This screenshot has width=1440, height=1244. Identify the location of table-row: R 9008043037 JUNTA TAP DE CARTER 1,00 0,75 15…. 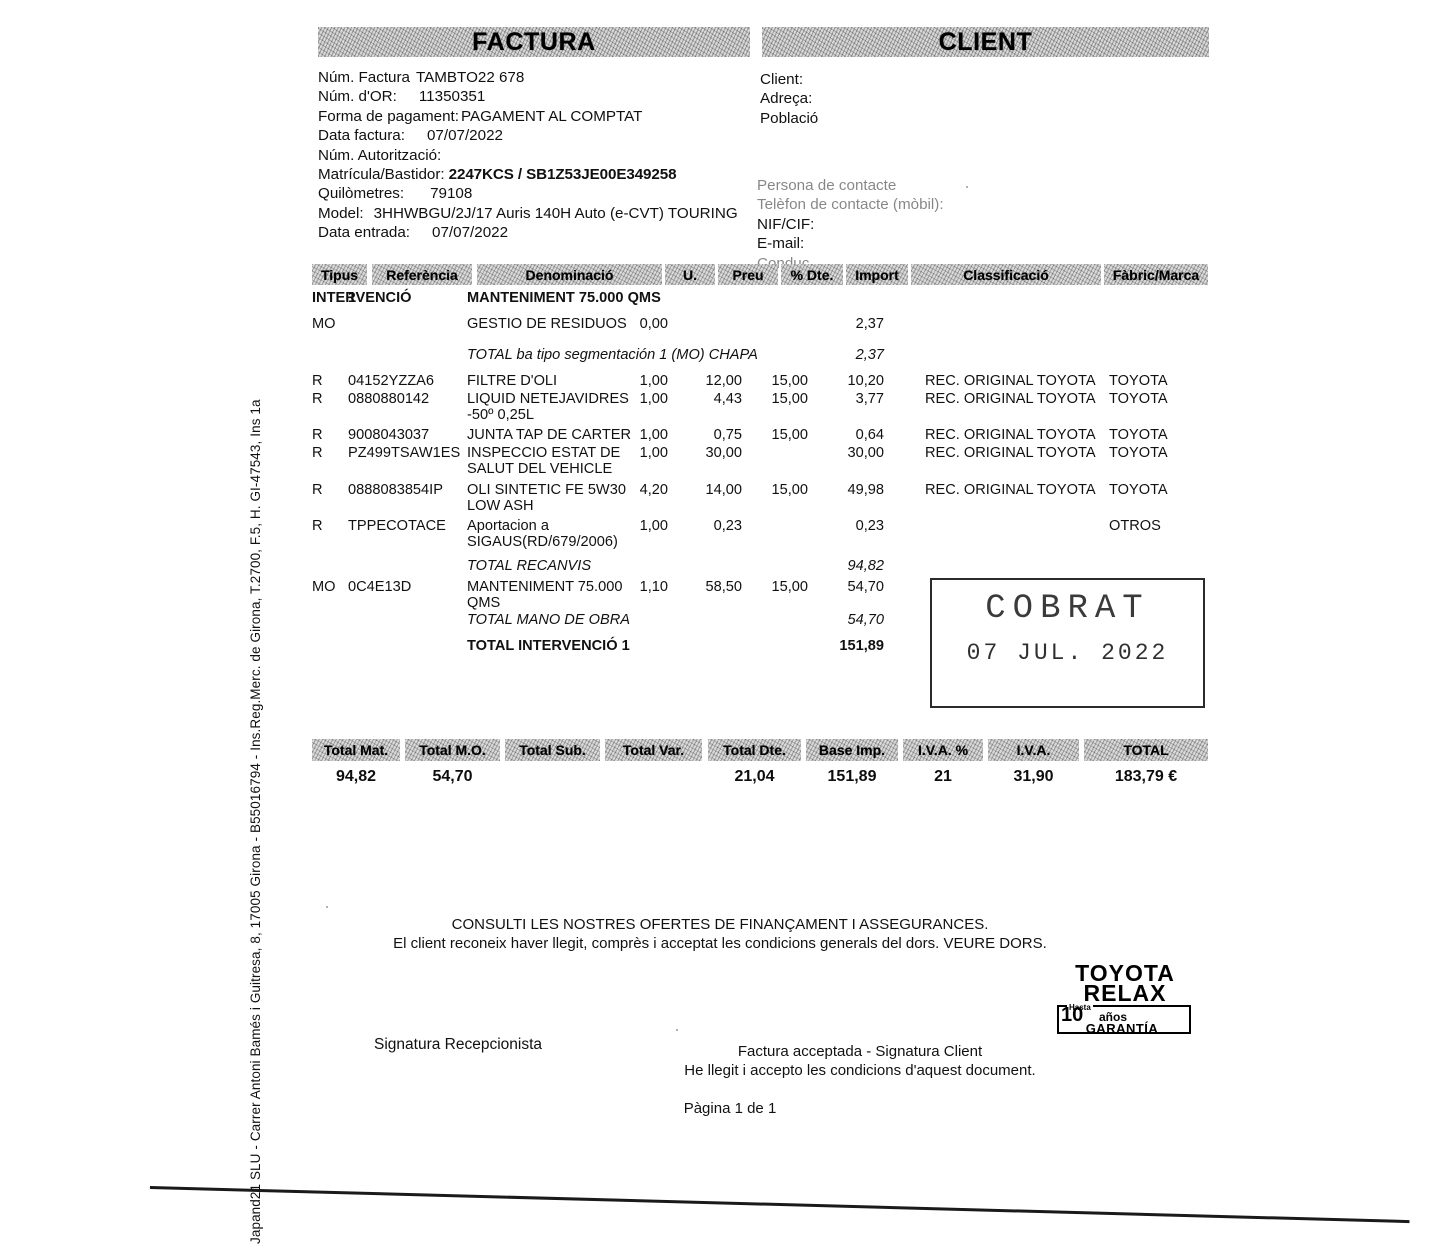
(760, 436).